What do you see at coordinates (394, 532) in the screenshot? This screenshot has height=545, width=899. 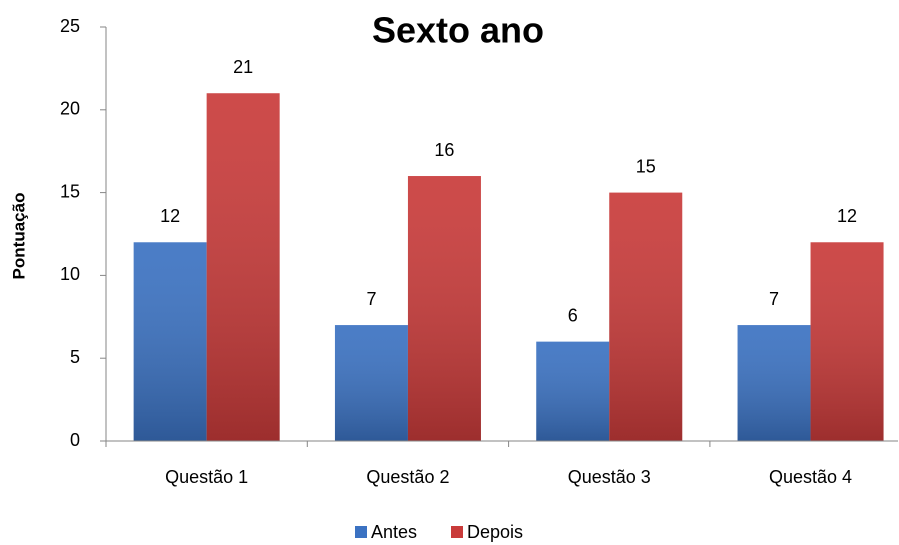 I see `legend-label: Antes` at bounding box center [394, 532].